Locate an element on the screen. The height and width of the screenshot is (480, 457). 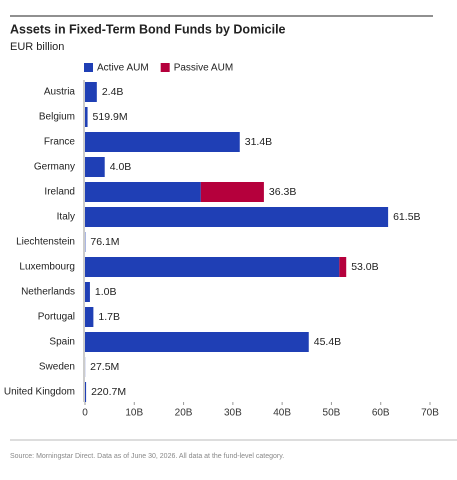
bar-total-label: 1.0B is located at coordinates (106, 292).